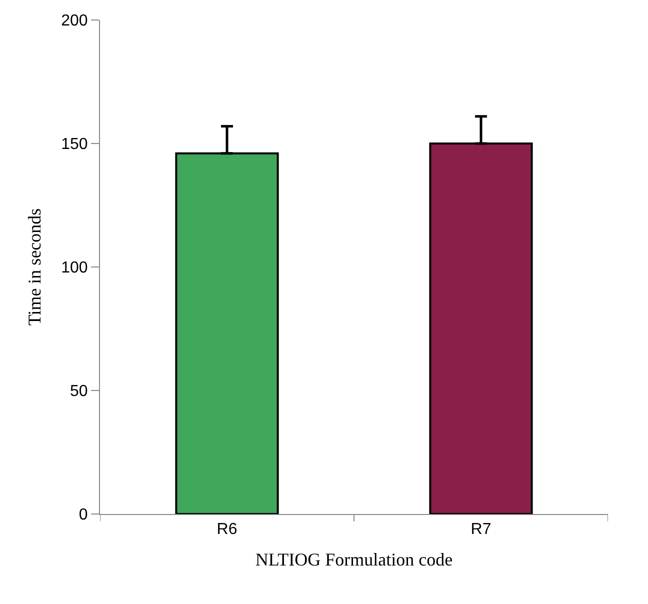 Image resolution: width=648 pixels, height=604 pixels. Describe the element at coordinates (74, 145) in the screenshot. I see `y-tick-label: 150` at that location.